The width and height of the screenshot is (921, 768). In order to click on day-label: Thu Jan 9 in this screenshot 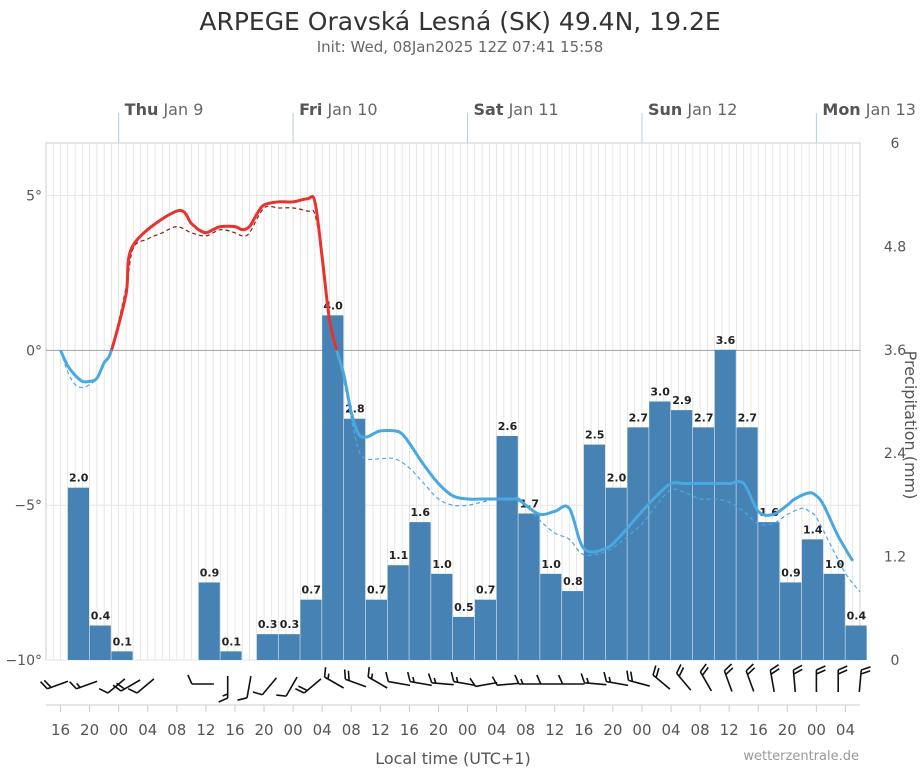, I will do `click(164, 109)`.